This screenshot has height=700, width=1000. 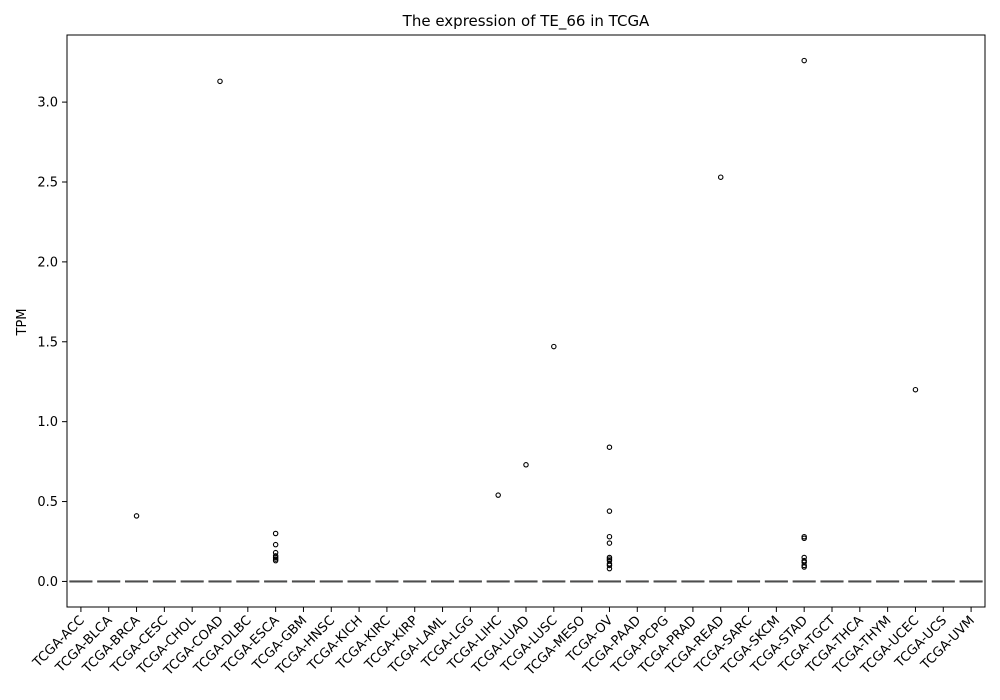 I want to click on y-axis: 0.0 0.5 1.0 1.5 2.0 2.5 3.0, so click(x=52, y=343).